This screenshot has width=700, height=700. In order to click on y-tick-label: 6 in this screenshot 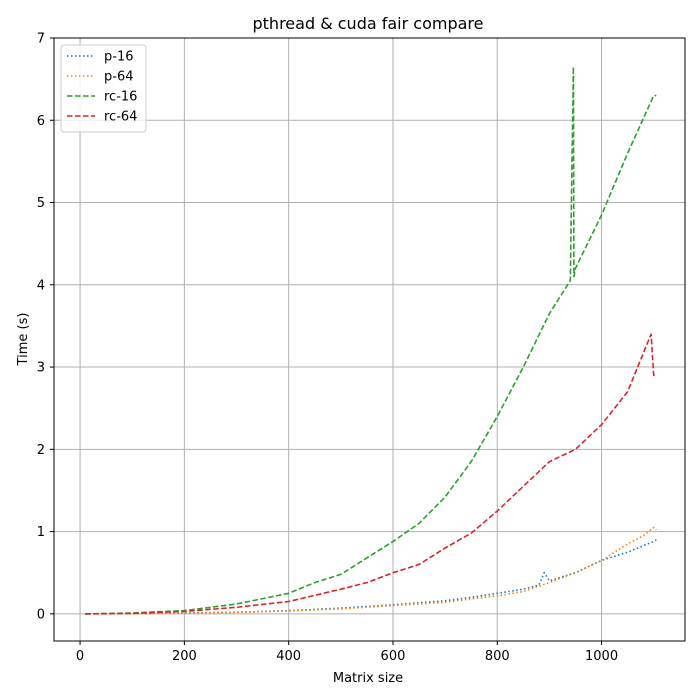, I will do `click(41, 121)`.